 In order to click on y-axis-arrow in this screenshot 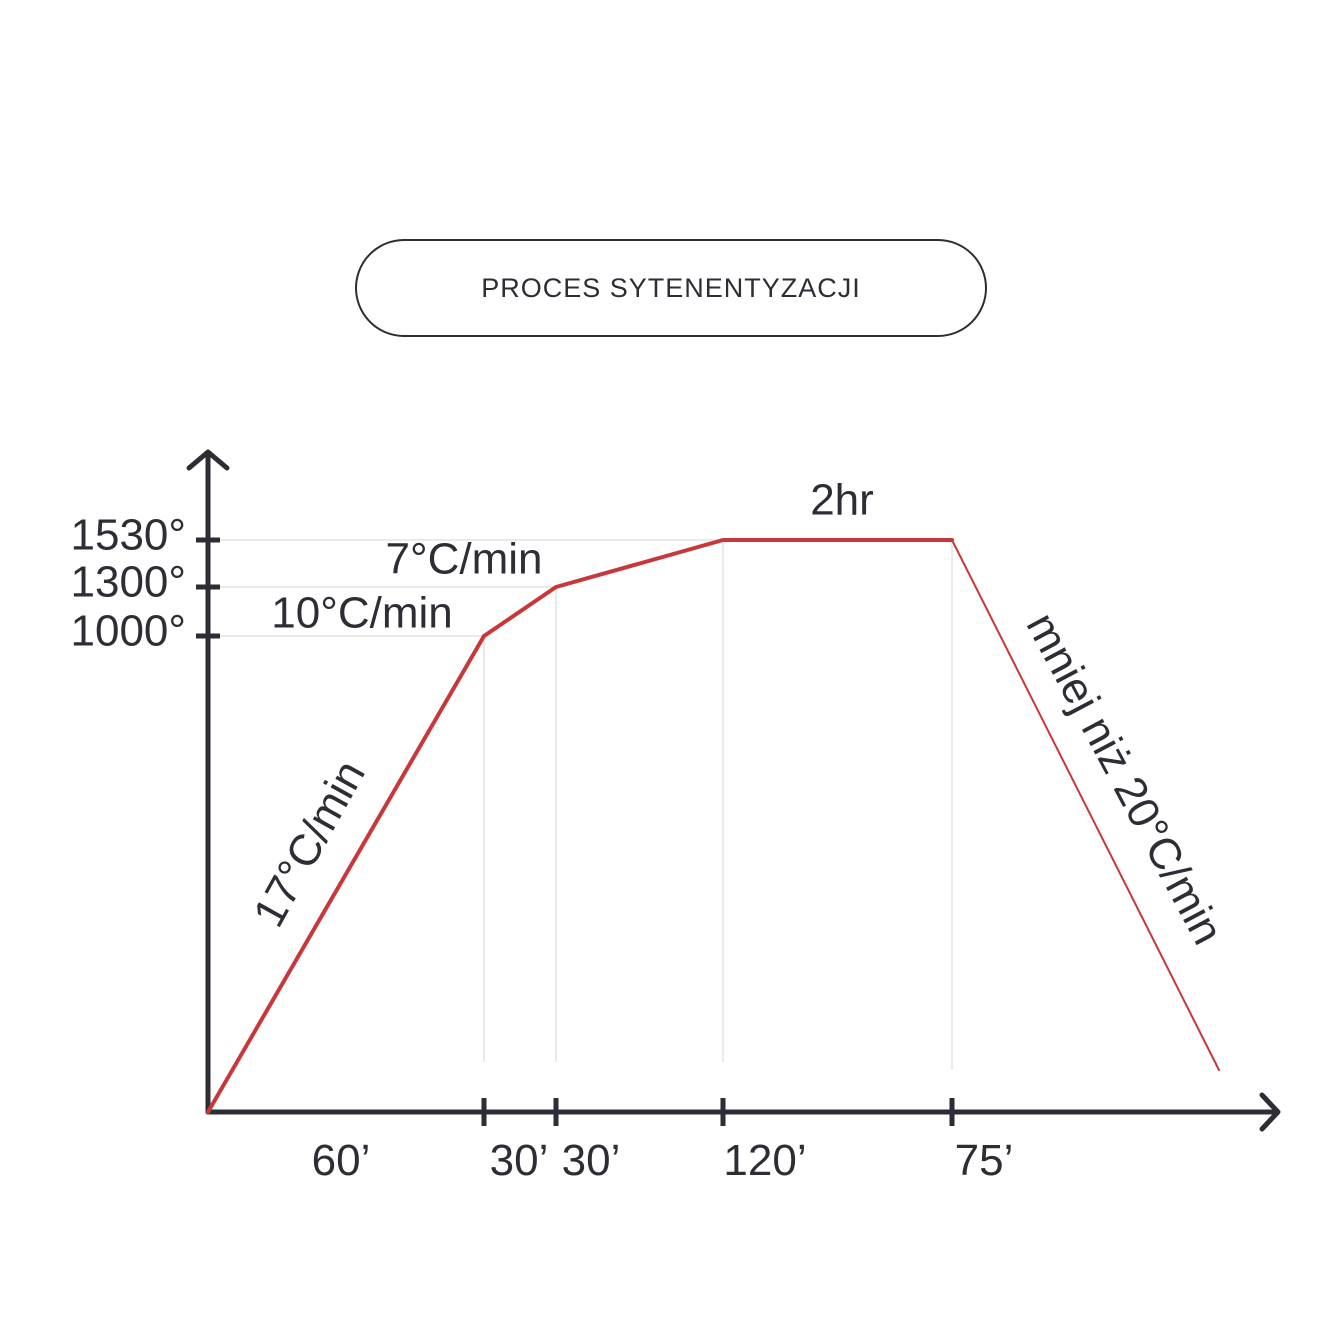, I will do `click(208, 460)`.